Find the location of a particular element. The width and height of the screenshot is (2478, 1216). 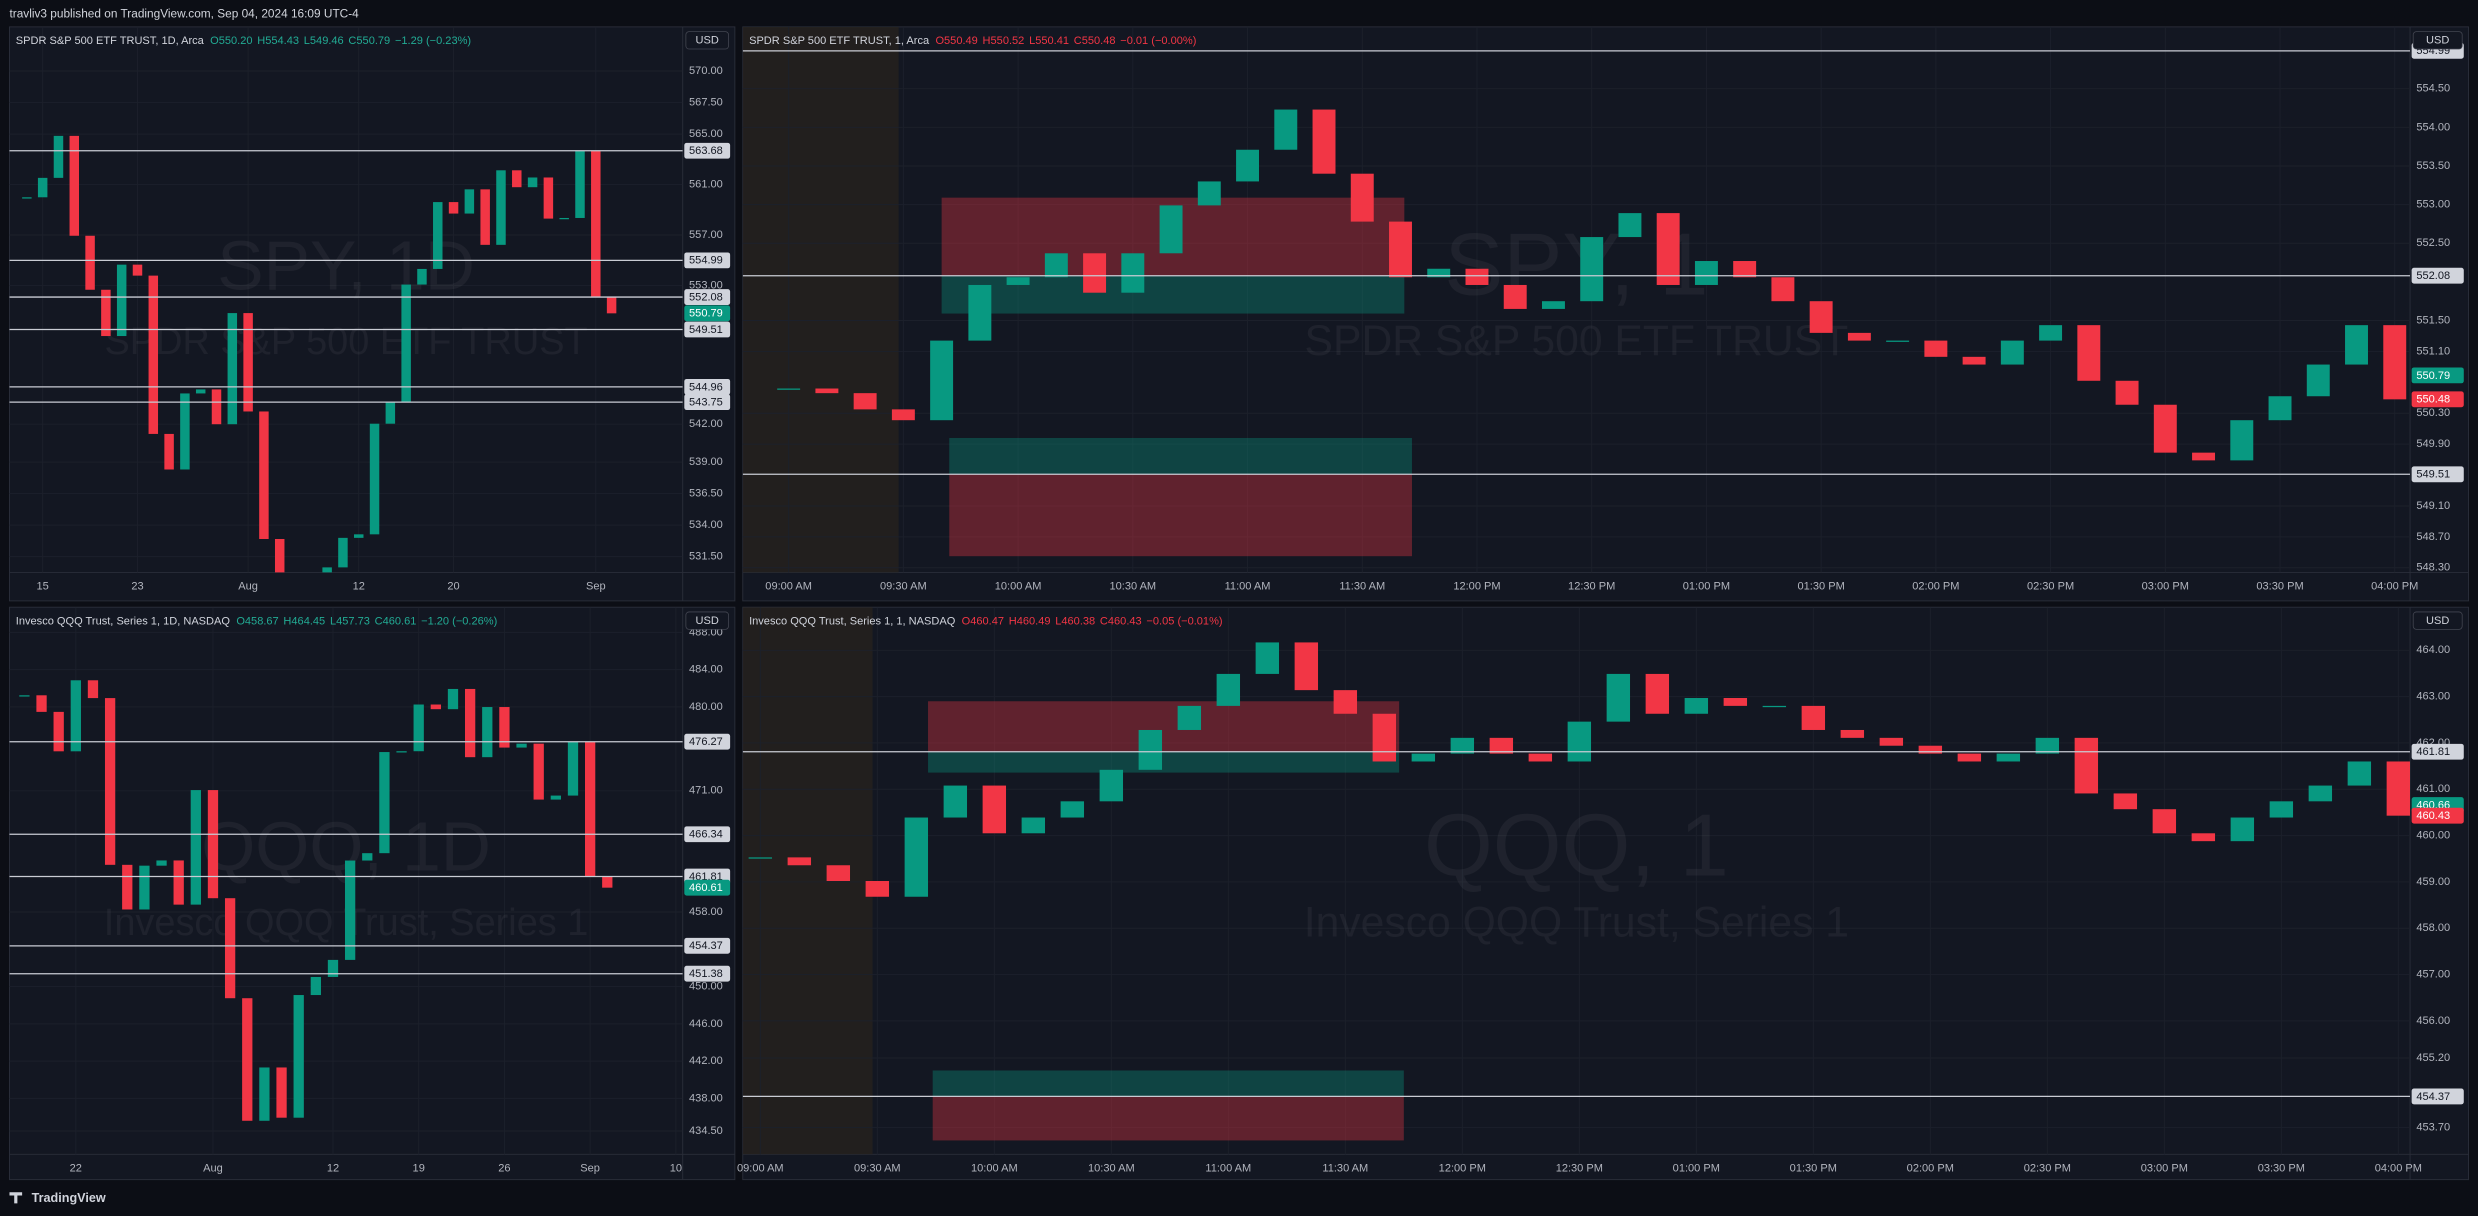

price-line-label: 563.68 is located at coordinates (706, 151).